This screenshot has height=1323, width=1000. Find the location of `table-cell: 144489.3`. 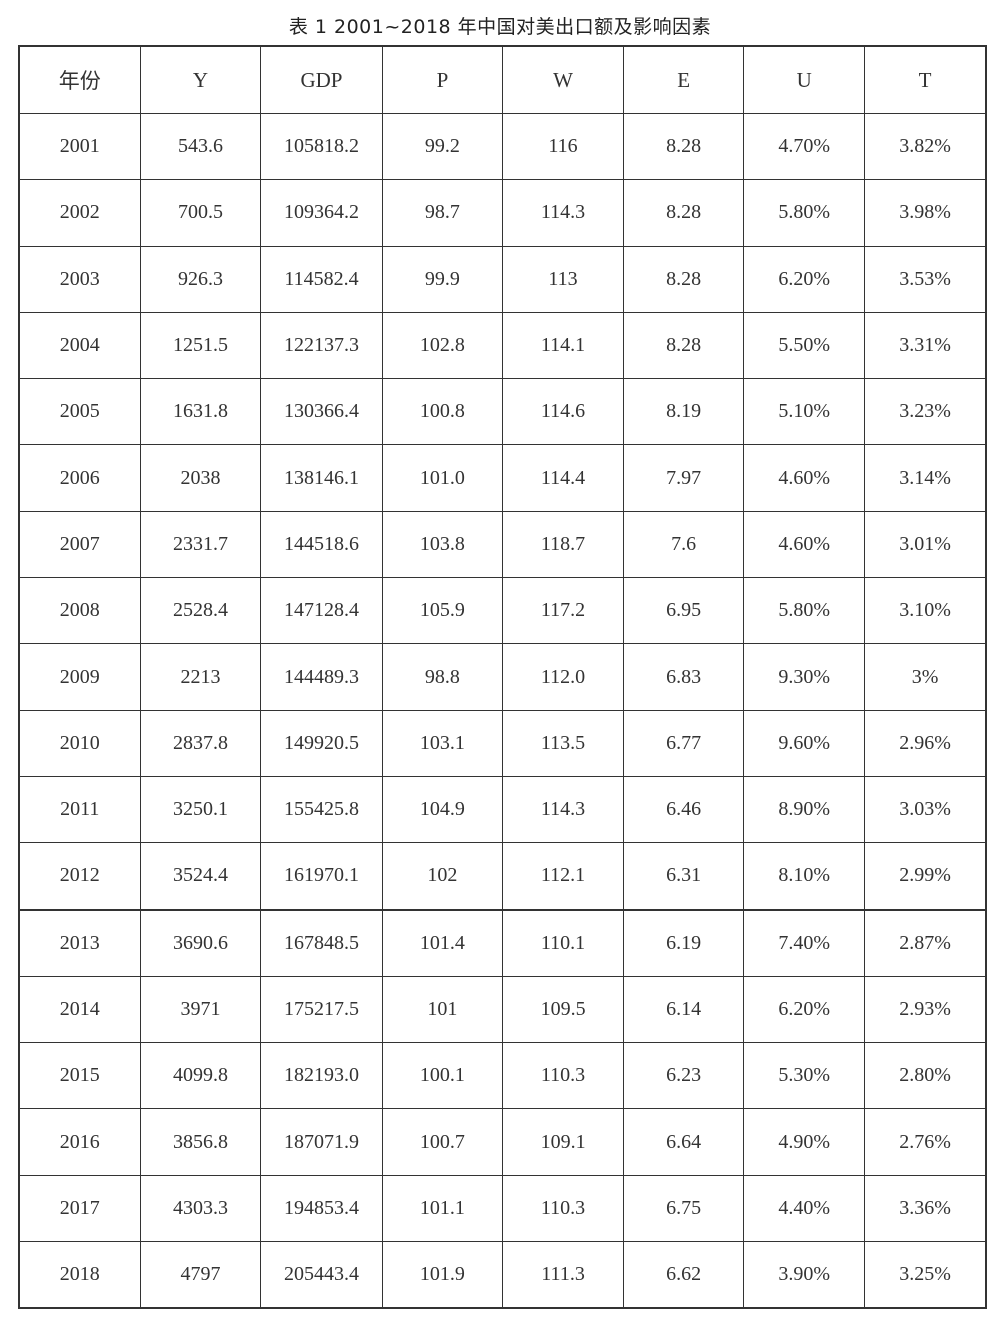

table-cell: 144489.3 is located at coordinates (321, 677).